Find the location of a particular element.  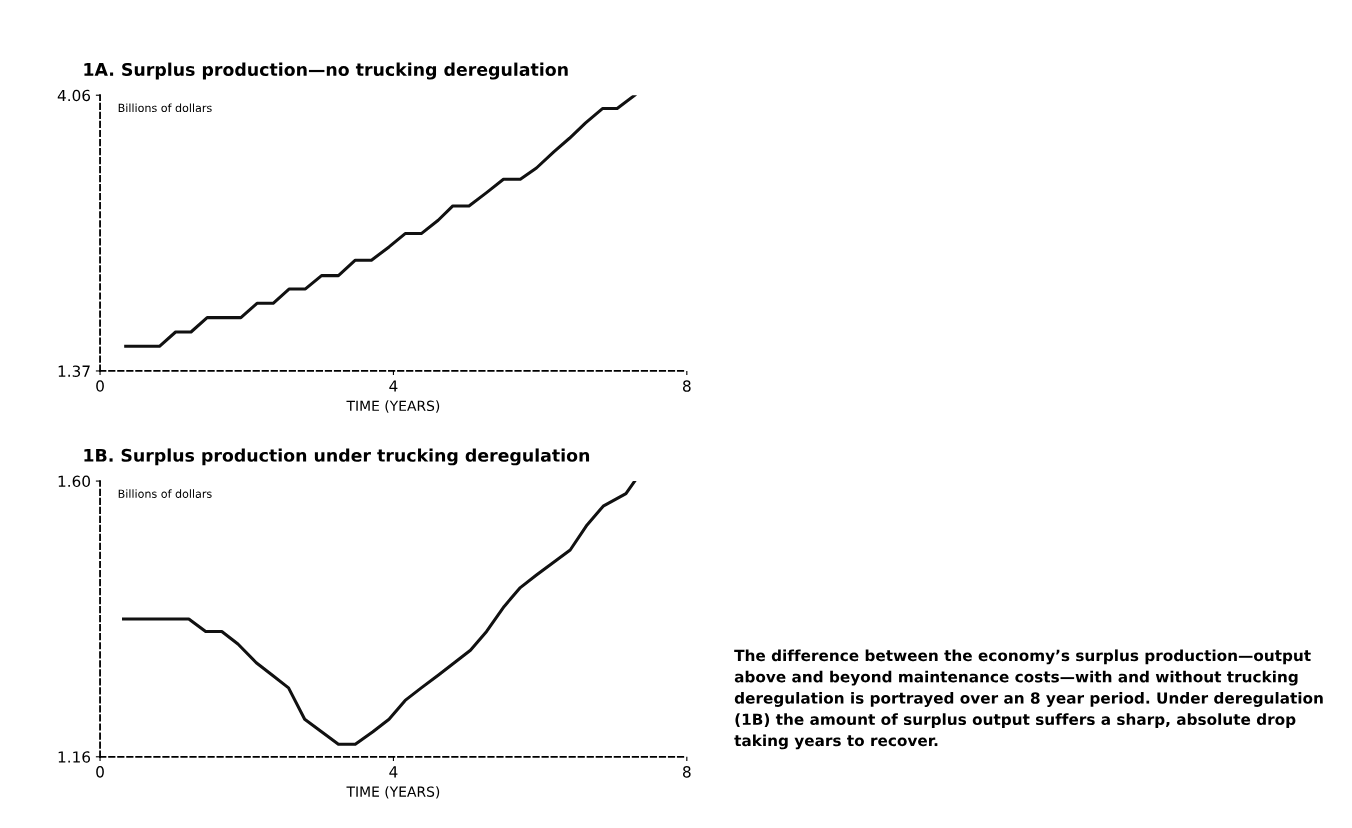

y-tick-label: 1.37 is located at coordinates (74, 371).